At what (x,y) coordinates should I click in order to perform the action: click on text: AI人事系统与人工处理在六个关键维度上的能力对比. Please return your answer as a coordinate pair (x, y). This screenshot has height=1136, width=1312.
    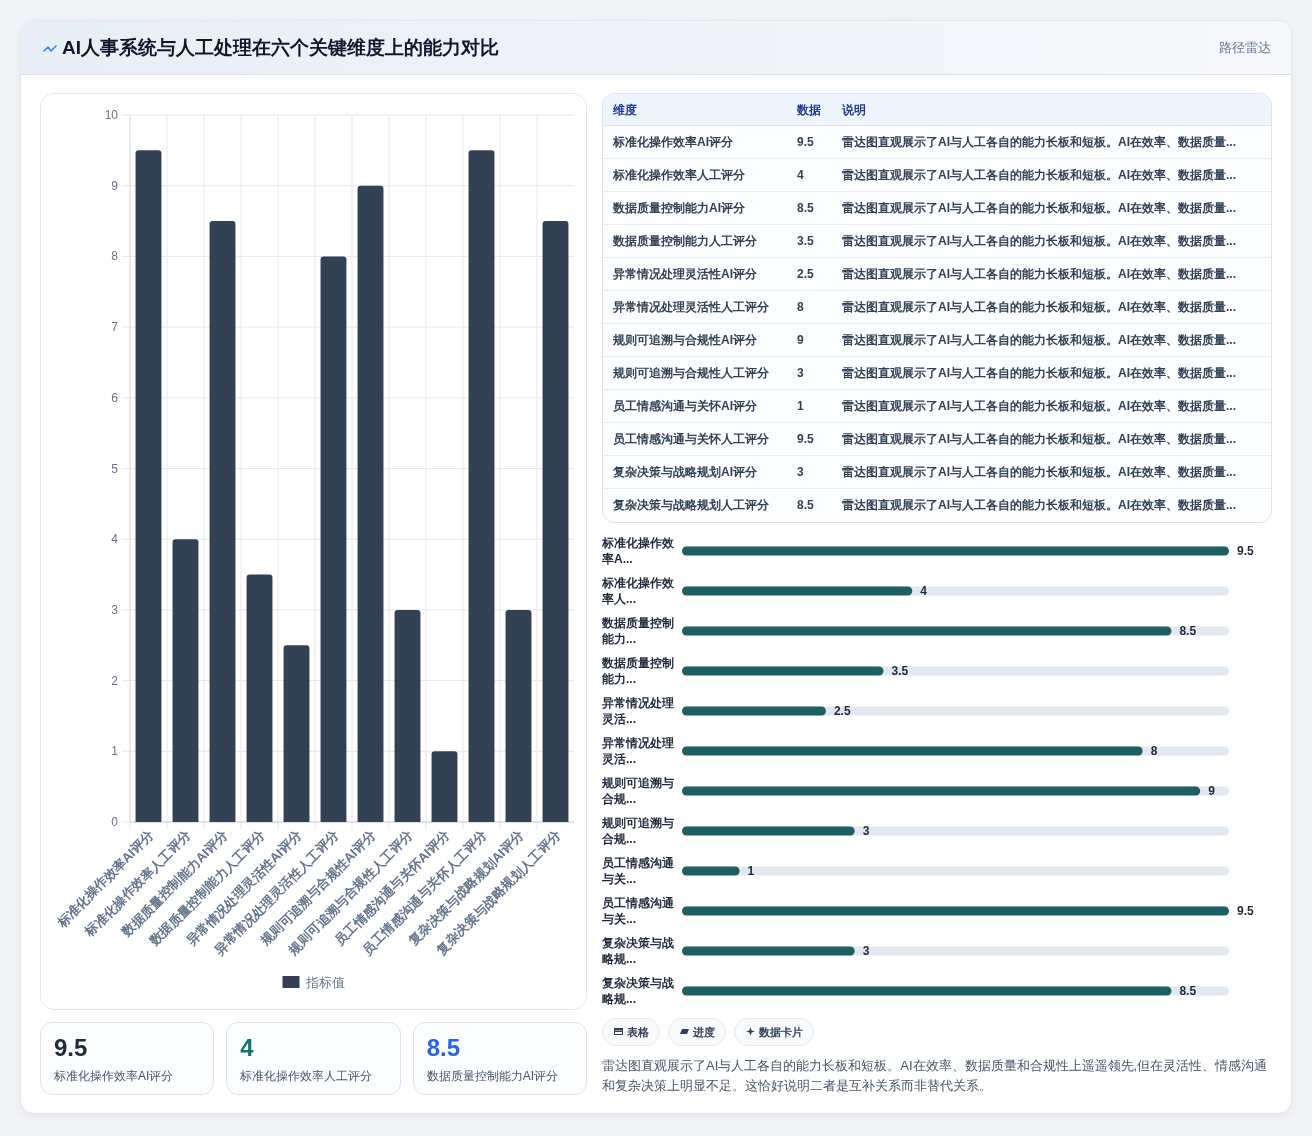
    Looking at the image, I should click on (280, 48).